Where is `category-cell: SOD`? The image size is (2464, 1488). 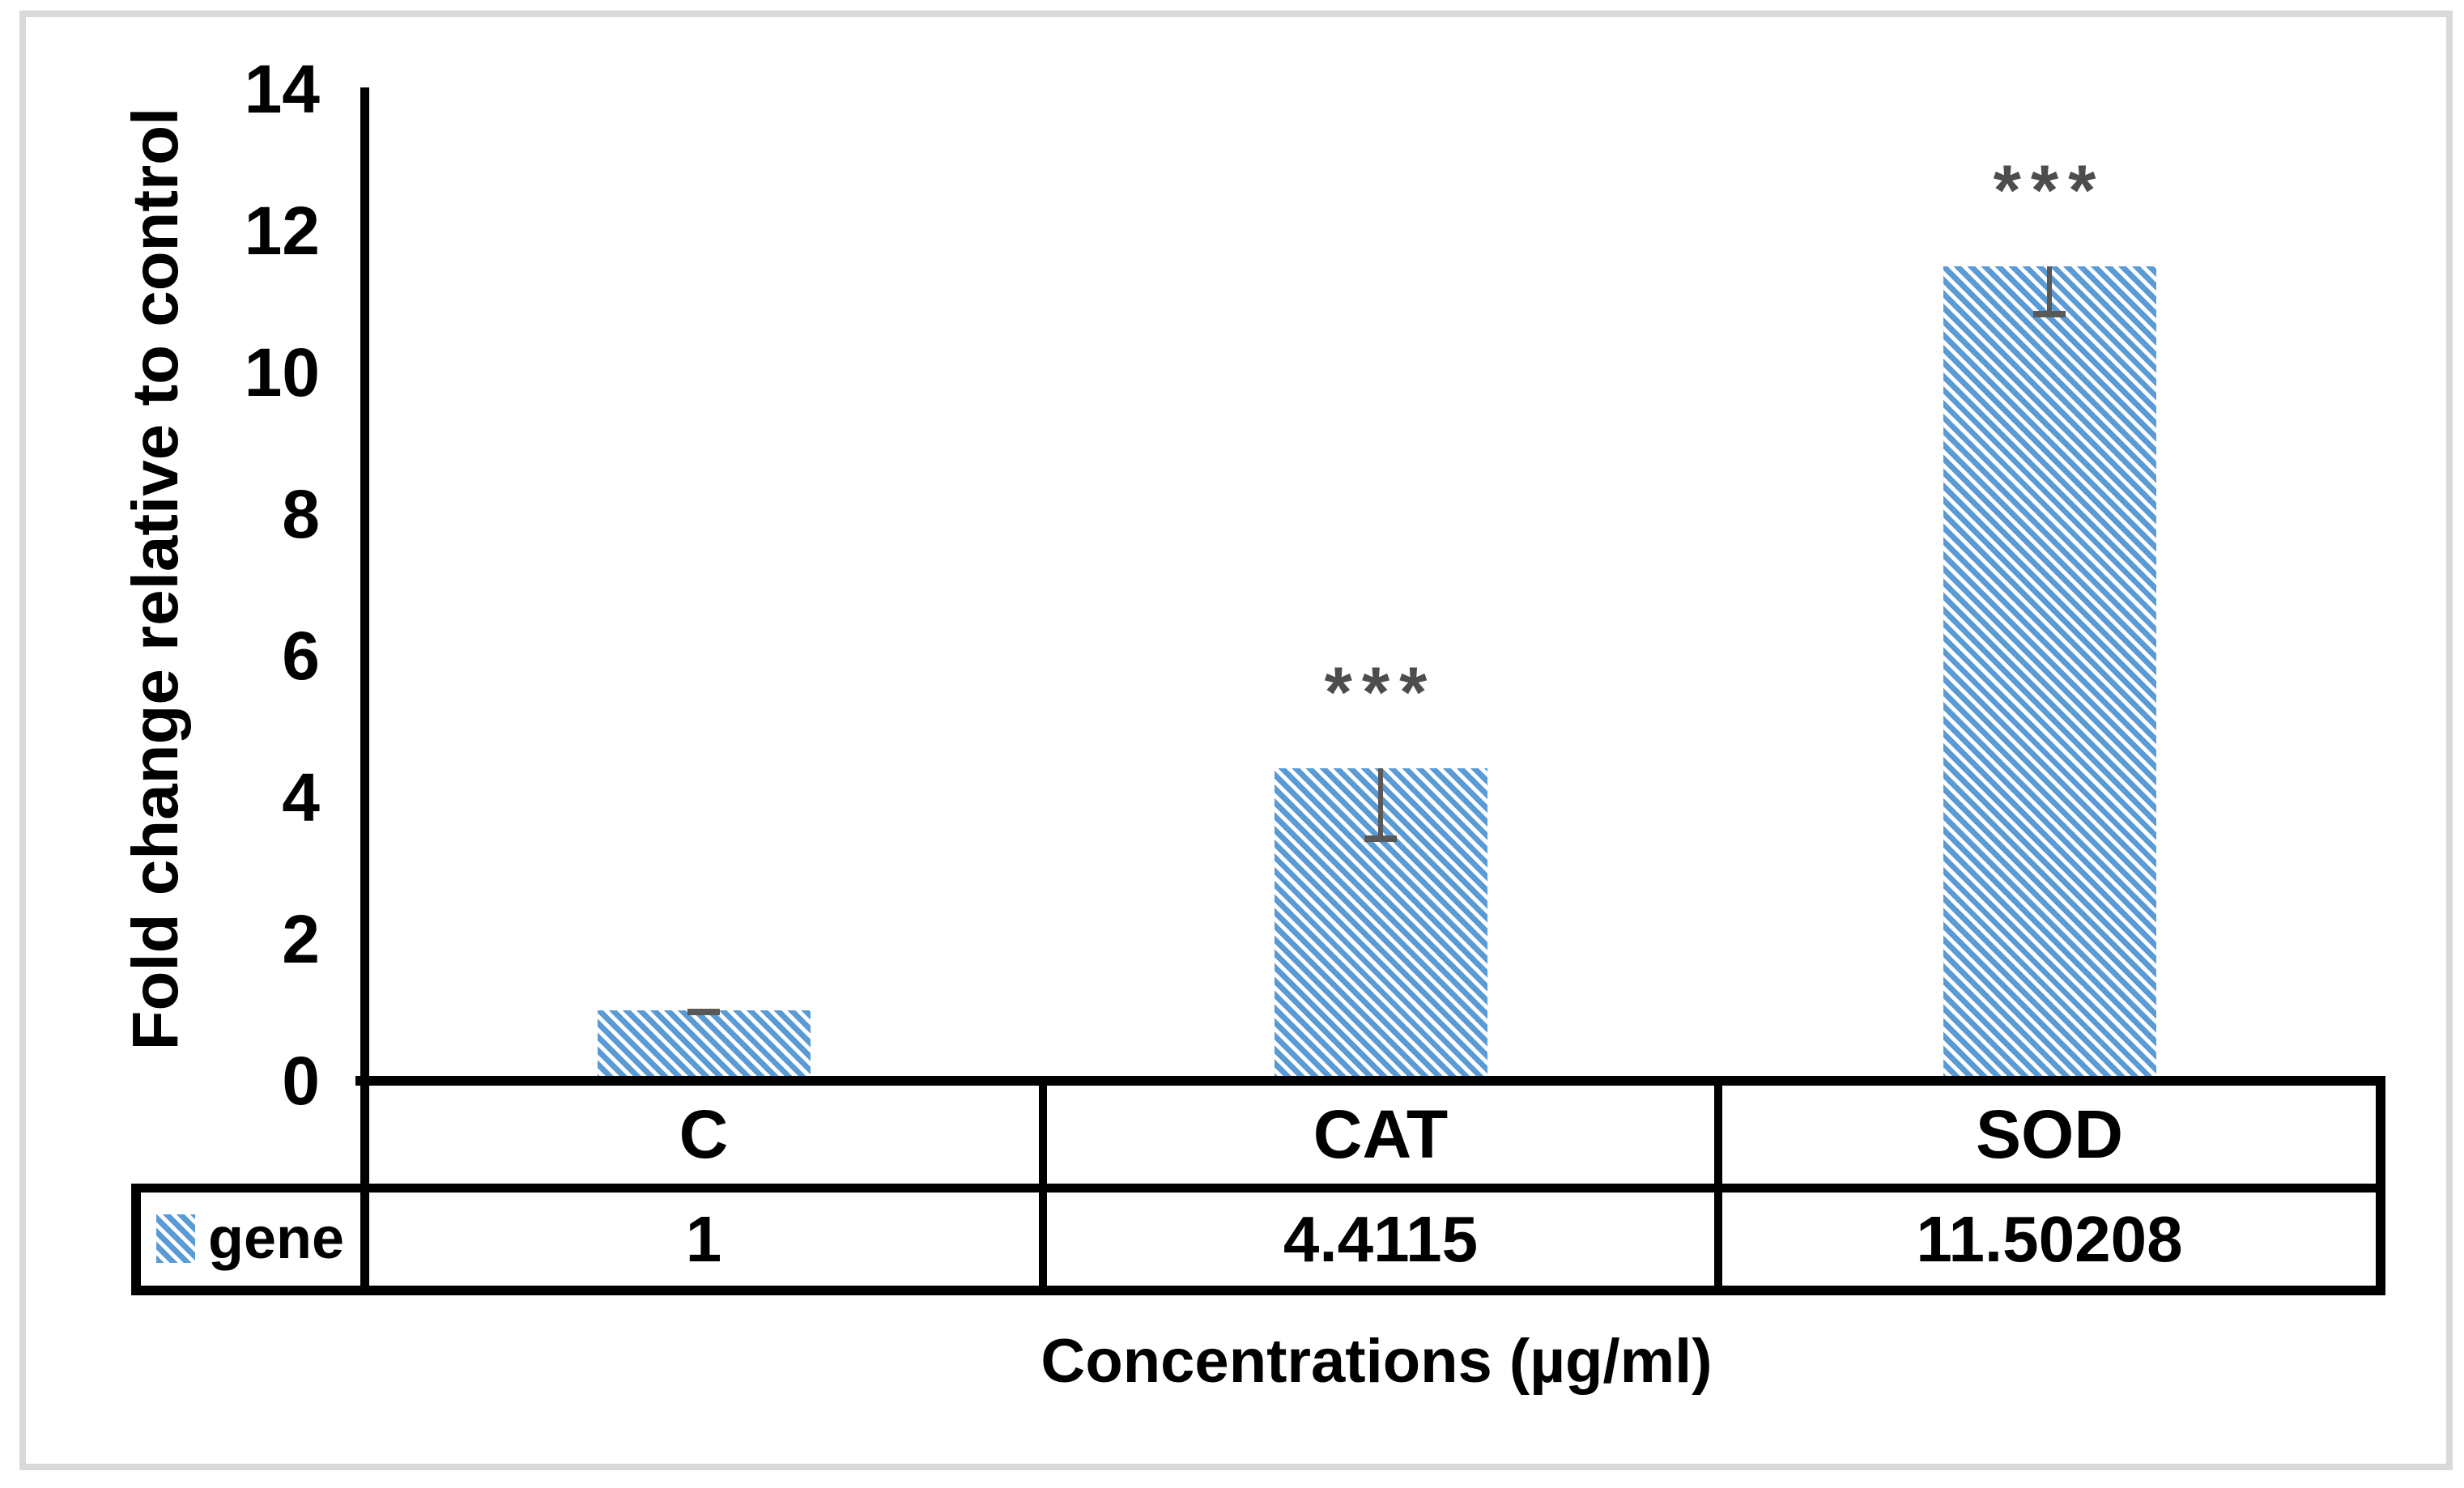
category-cell: SOD is located at coordinates (2049, 1134).